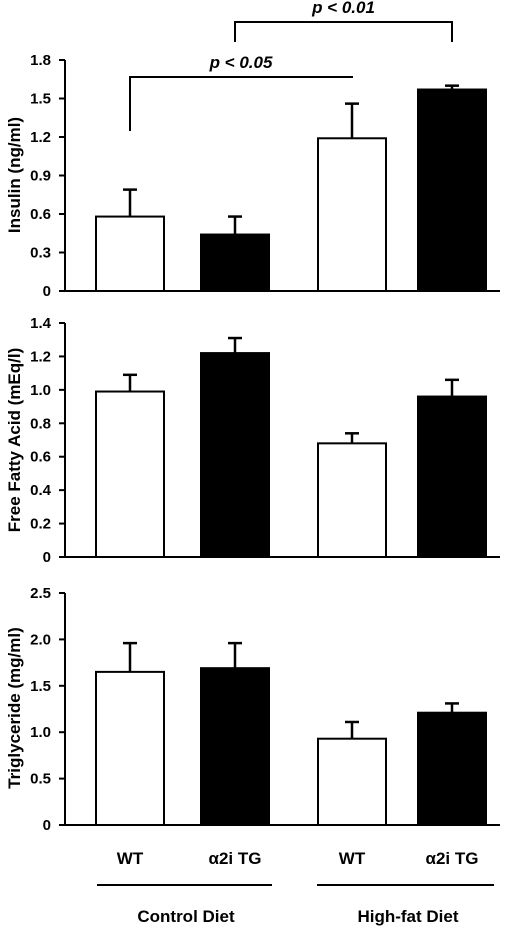 The width and height of the screenshot is (520, 934). I want to click on x-label-3: α2i TG, so click(452, 858).